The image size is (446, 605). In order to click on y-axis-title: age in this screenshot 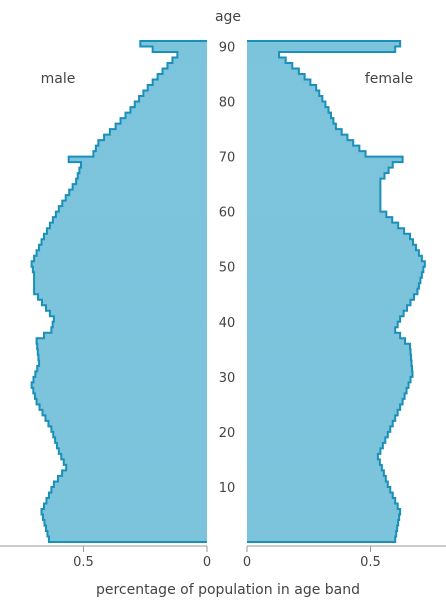, I will do `click(228, 17)`.